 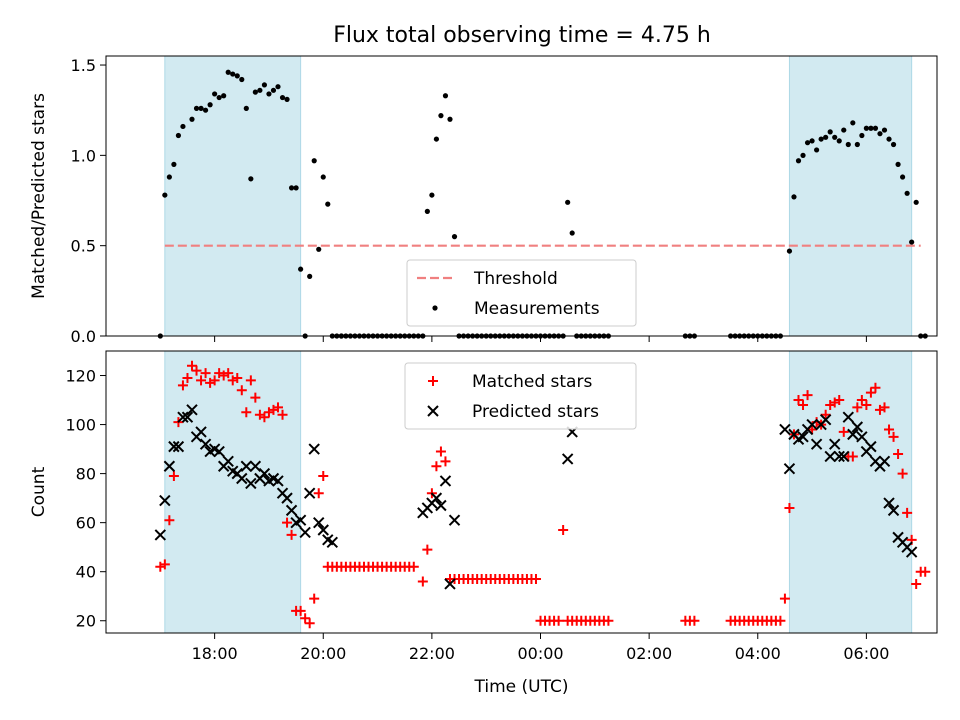 I want to click on legend-top: Threshold Measurements, so click(x=521, y=293).